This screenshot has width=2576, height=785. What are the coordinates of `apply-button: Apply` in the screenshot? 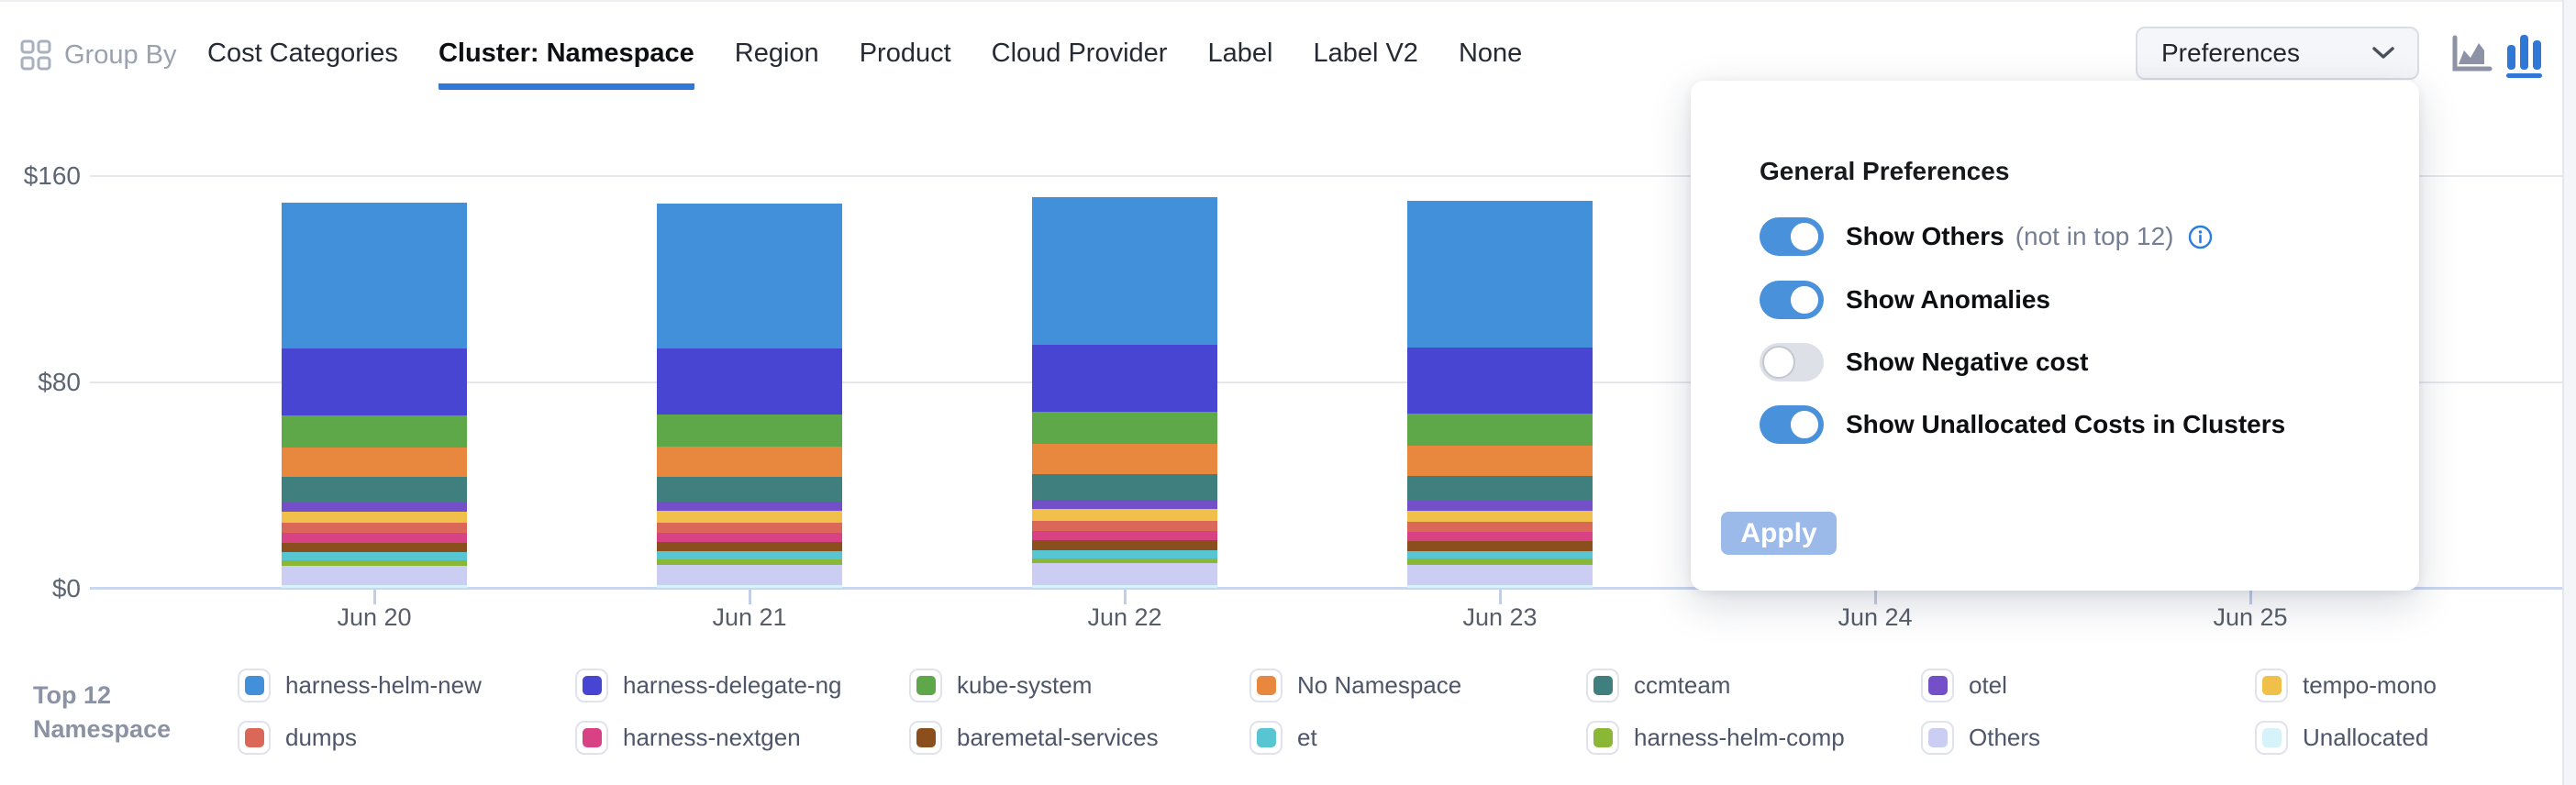 It's located at (1779, 533).